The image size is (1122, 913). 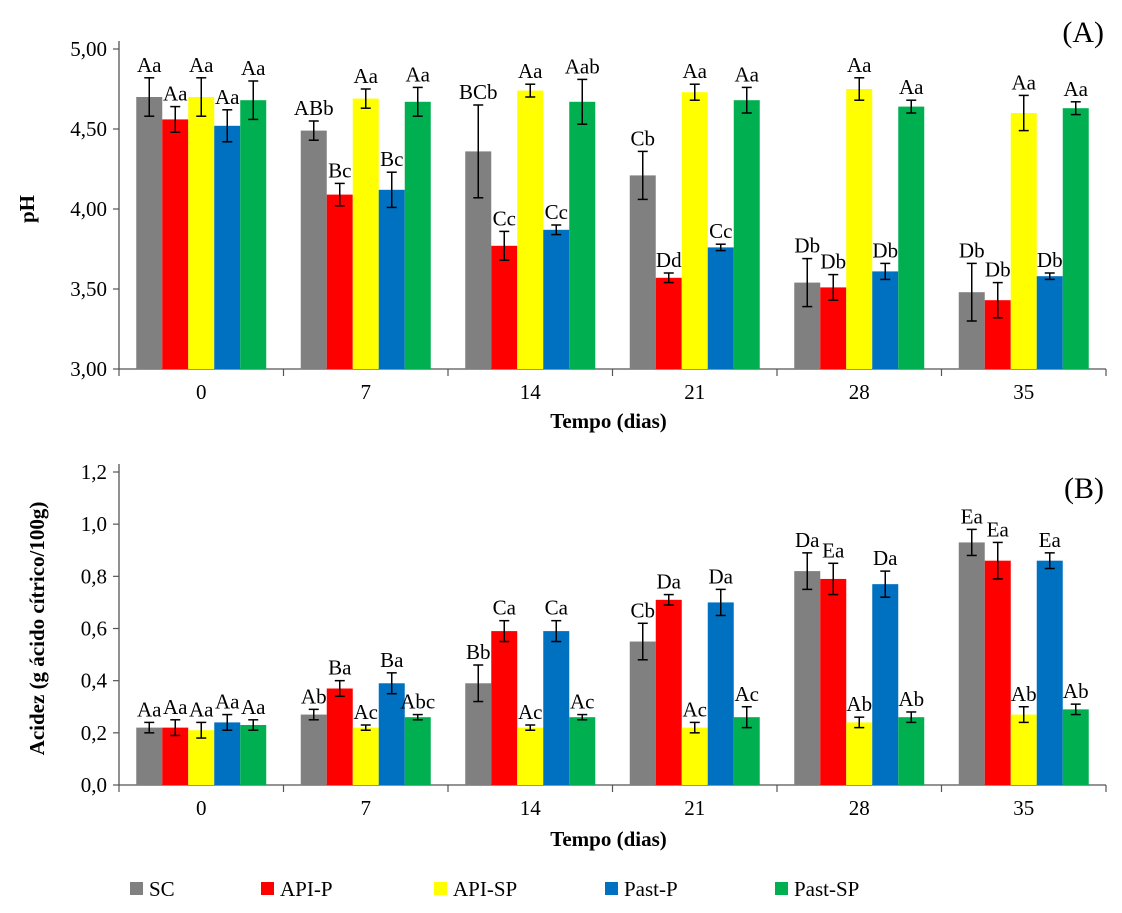 I want to click on y-tick-label: 0,6, so click(x=94, y=629).